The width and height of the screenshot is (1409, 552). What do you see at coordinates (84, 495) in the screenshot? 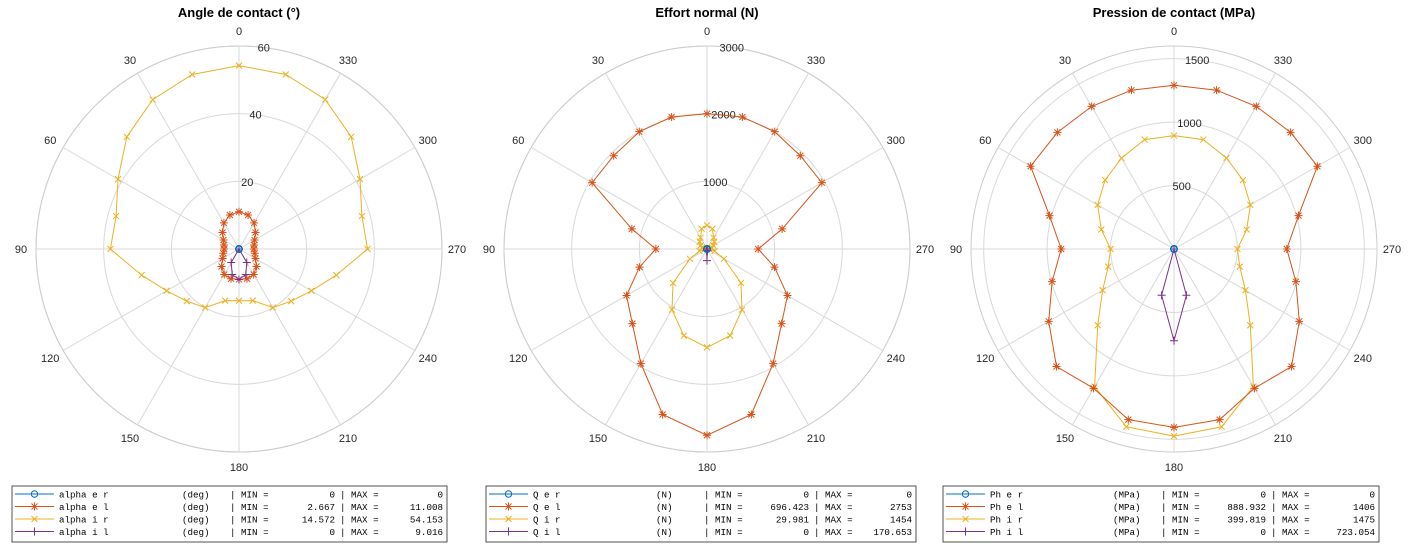
I see `legend-series-name: alpha e r` at bounding box center [84, 495].